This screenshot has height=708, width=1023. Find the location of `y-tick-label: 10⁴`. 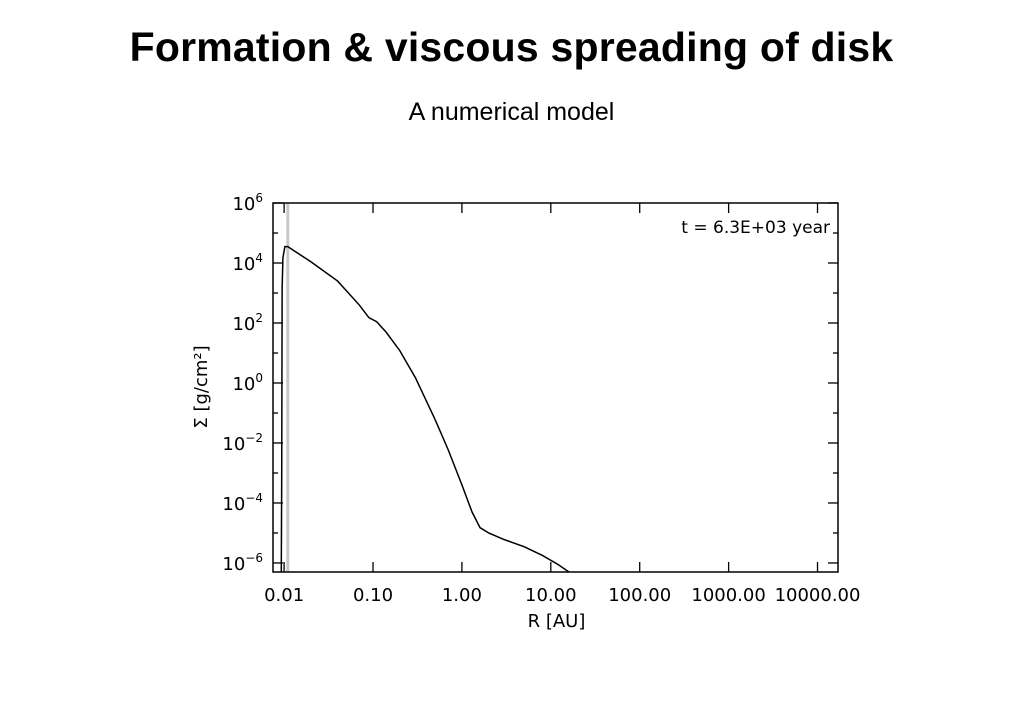

y-tick-label: 10⁴ is located at coordinates (247, 263).